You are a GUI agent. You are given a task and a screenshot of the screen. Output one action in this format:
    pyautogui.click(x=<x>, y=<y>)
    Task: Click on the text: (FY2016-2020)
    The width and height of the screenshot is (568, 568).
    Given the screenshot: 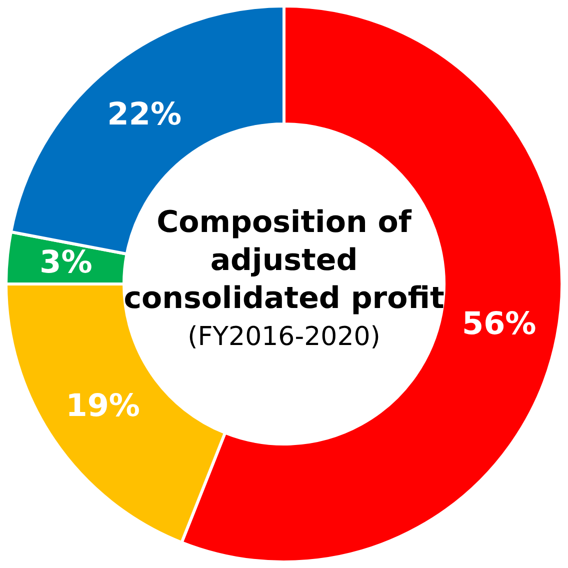 What is the action you would take?
    pyautogui.click(x=284, y=337)
    